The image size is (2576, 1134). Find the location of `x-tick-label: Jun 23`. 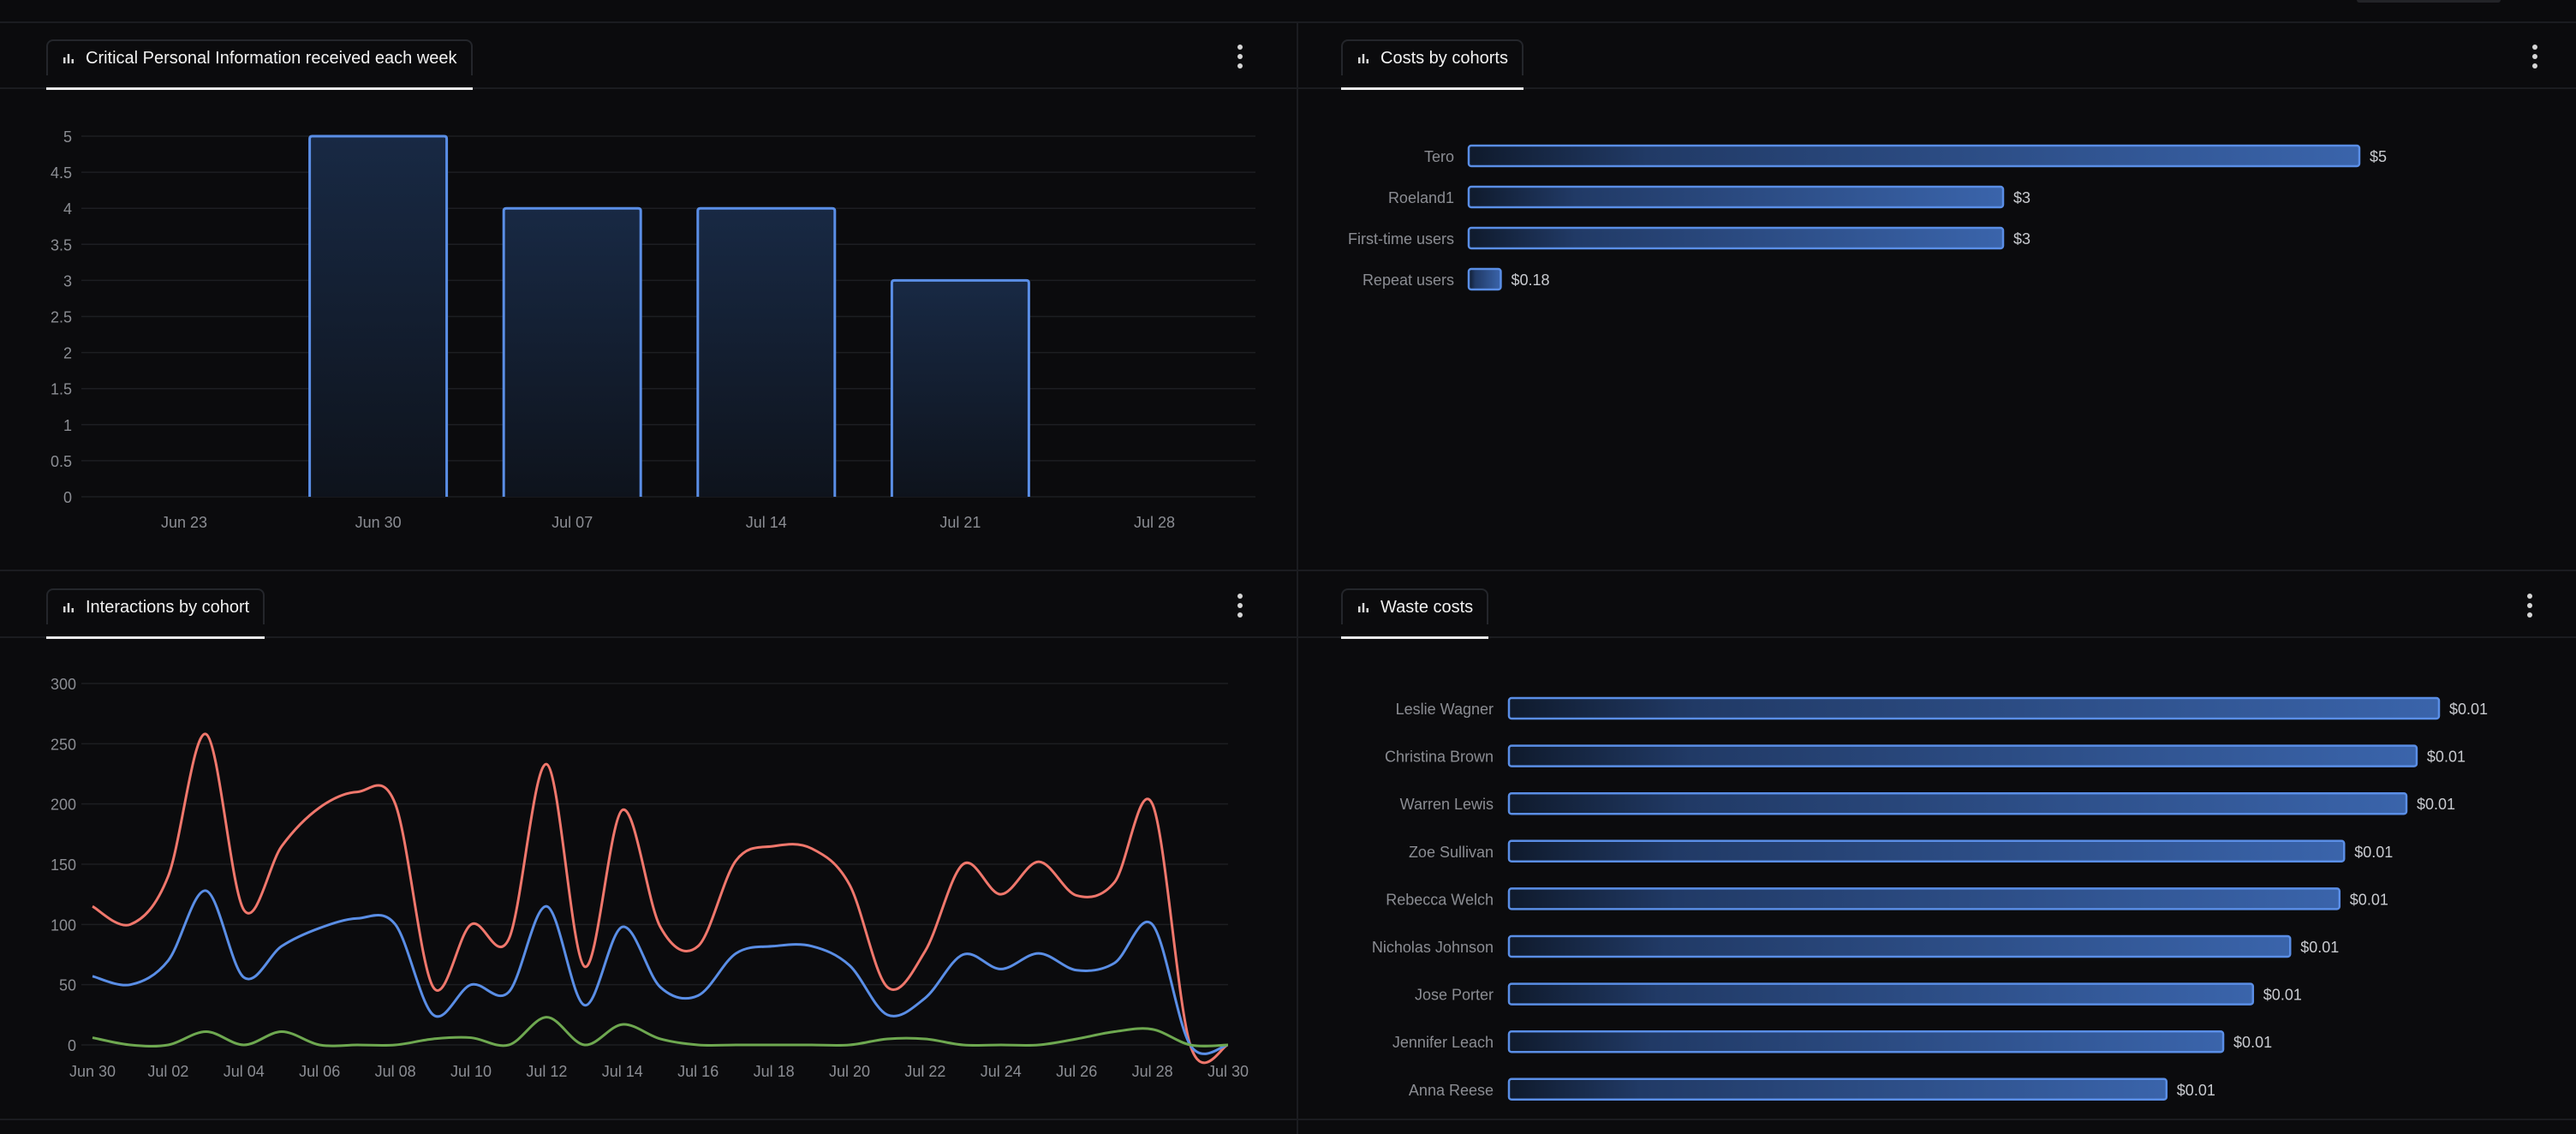

x-tick-label: Jun 23 is located at coordinates (184, 522).